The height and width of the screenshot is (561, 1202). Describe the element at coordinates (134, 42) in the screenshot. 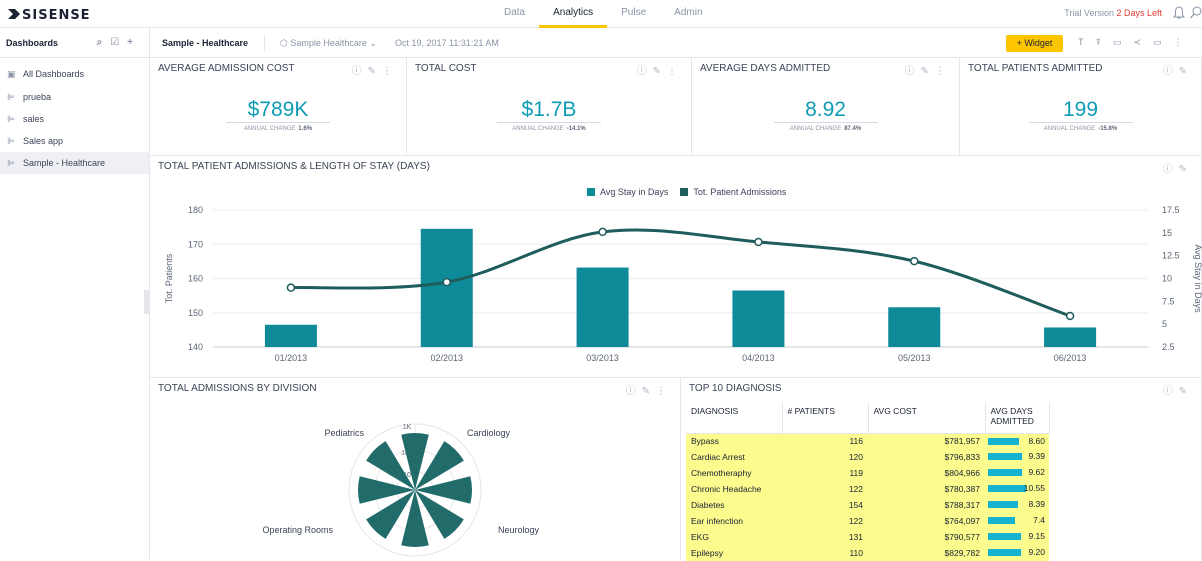

I see `add-icon: +` at that location.